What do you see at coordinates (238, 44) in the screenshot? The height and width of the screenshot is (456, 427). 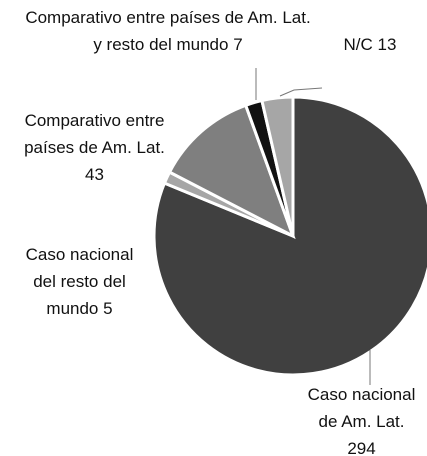 I see `value-label: 7` at bounding box center [238, 44].